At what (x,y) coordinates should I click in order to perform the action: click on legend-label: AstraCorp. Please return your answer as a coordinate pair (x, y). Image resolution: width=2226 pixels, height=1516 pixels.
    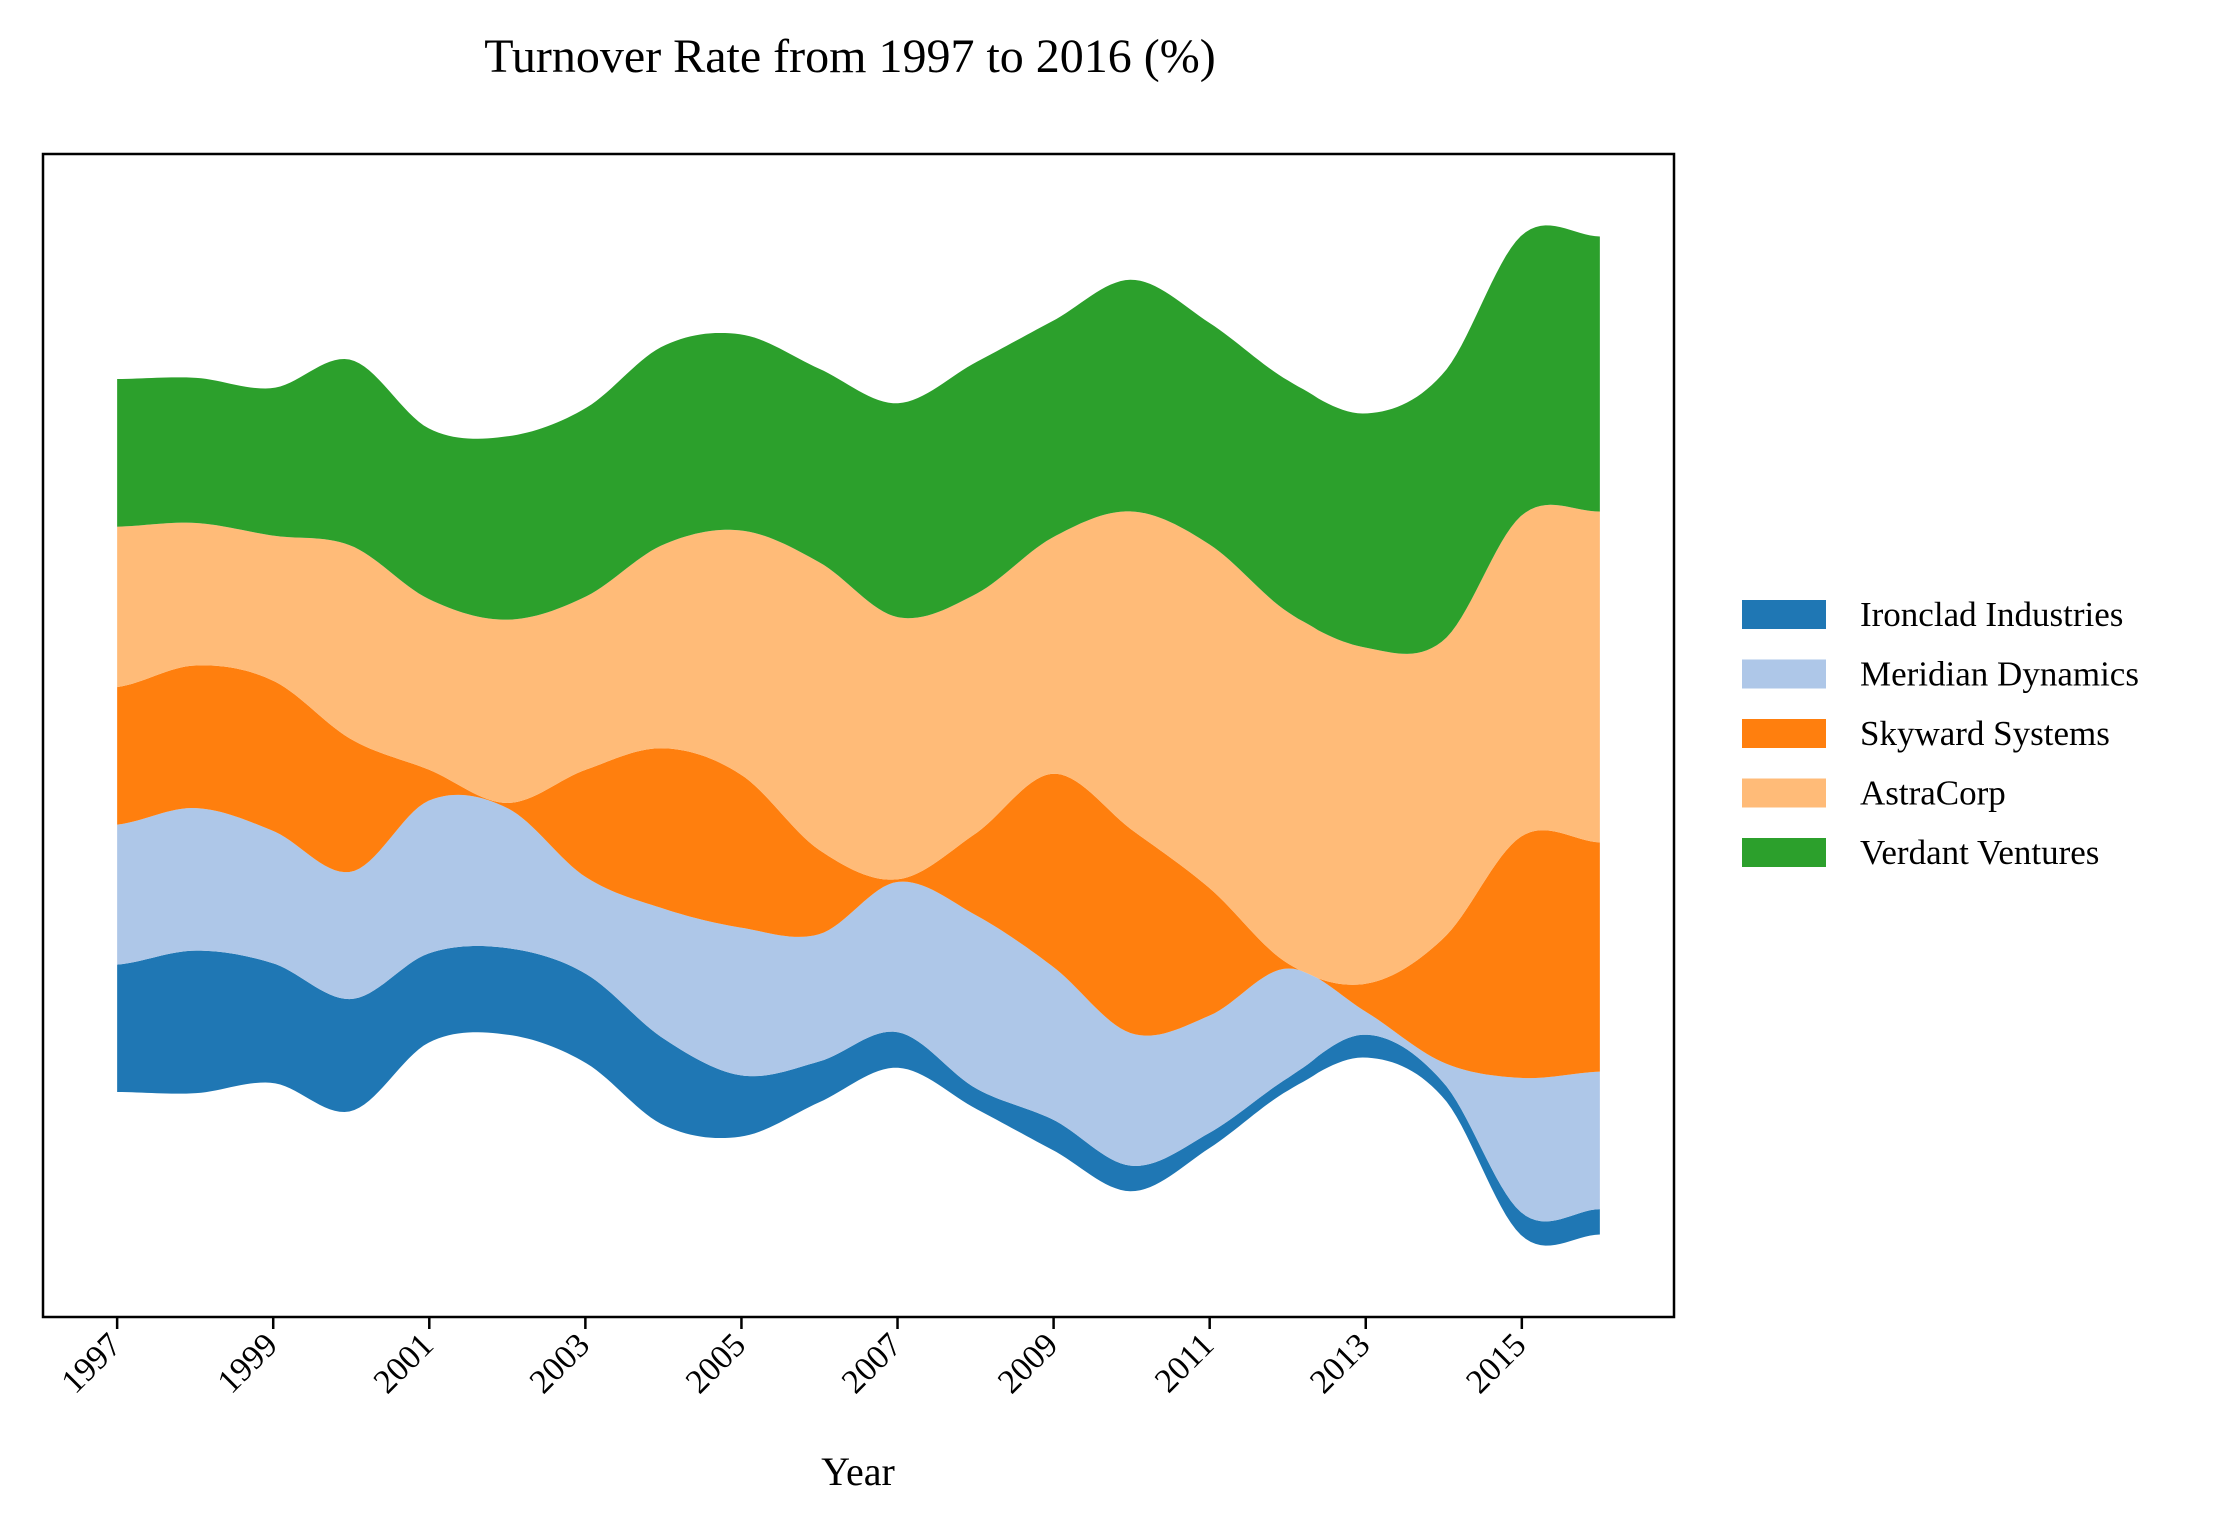
    Looking at the image, I should click on (1933, 793).